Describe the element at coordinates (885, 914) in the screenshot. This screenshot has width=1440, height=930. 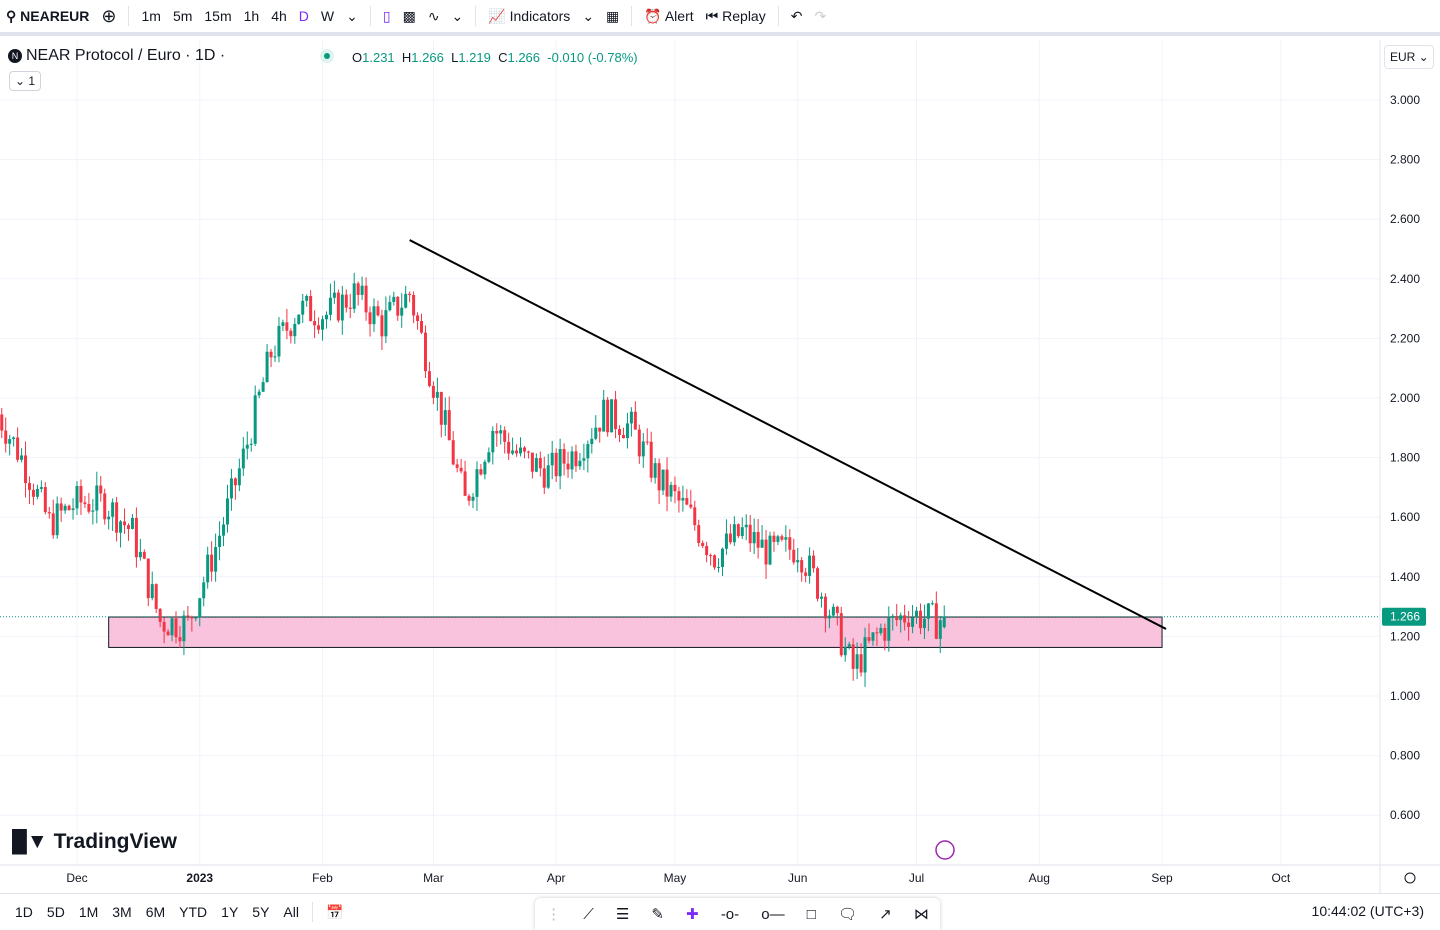
I see `path-icon: ↗` at that location.